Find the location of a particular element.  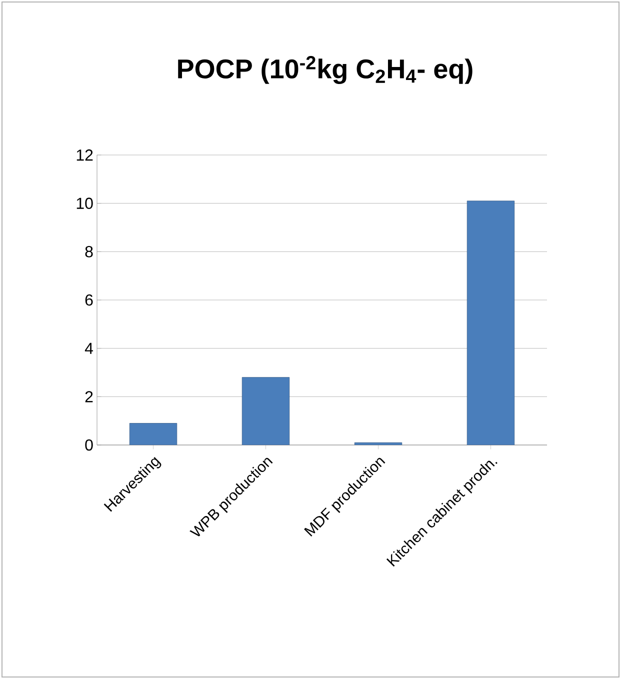

chart-title: POCP (10$^{-2}$kg C$_{2}$H$_{4}$- eq) is located at coordinates (325, 70).